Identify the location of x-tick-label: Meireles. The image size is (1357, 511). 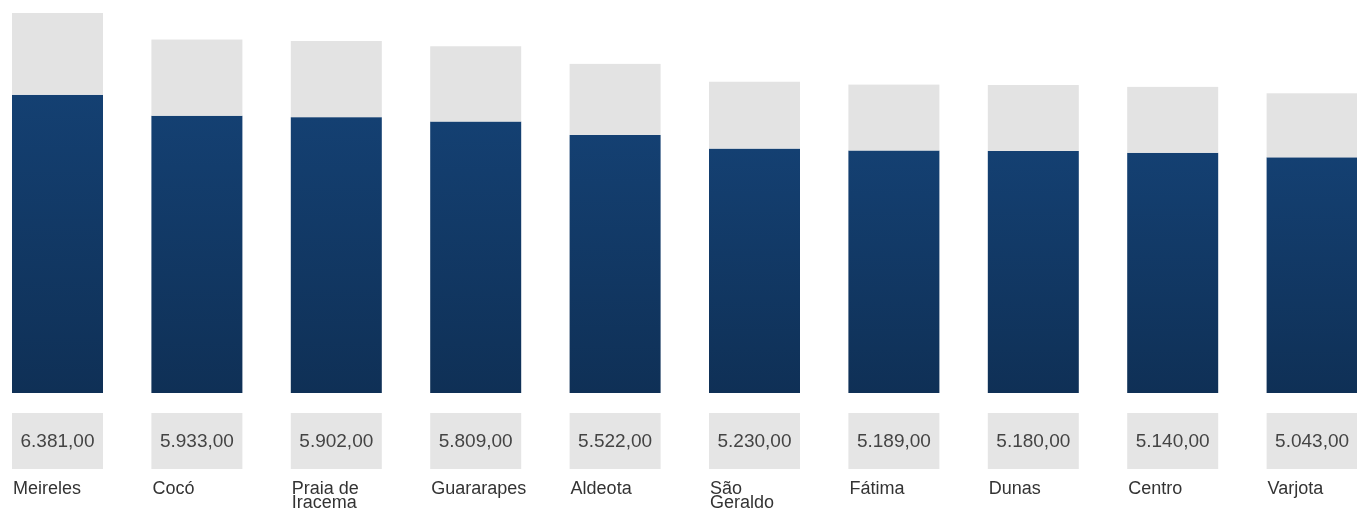
(47, 488).